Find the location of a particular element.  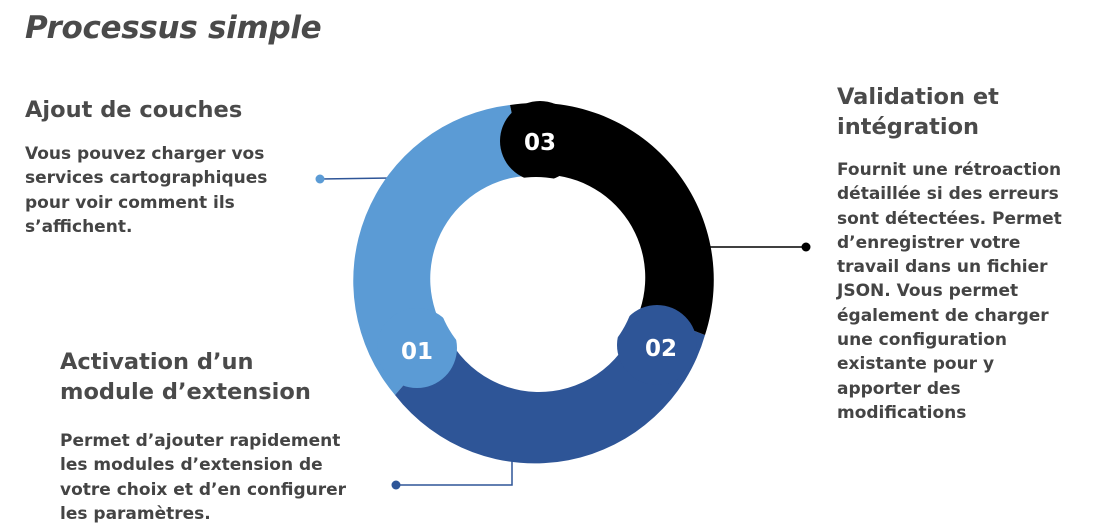

step-02-heading: Activation d’un module d’extension is located at coordinates (185, 377).